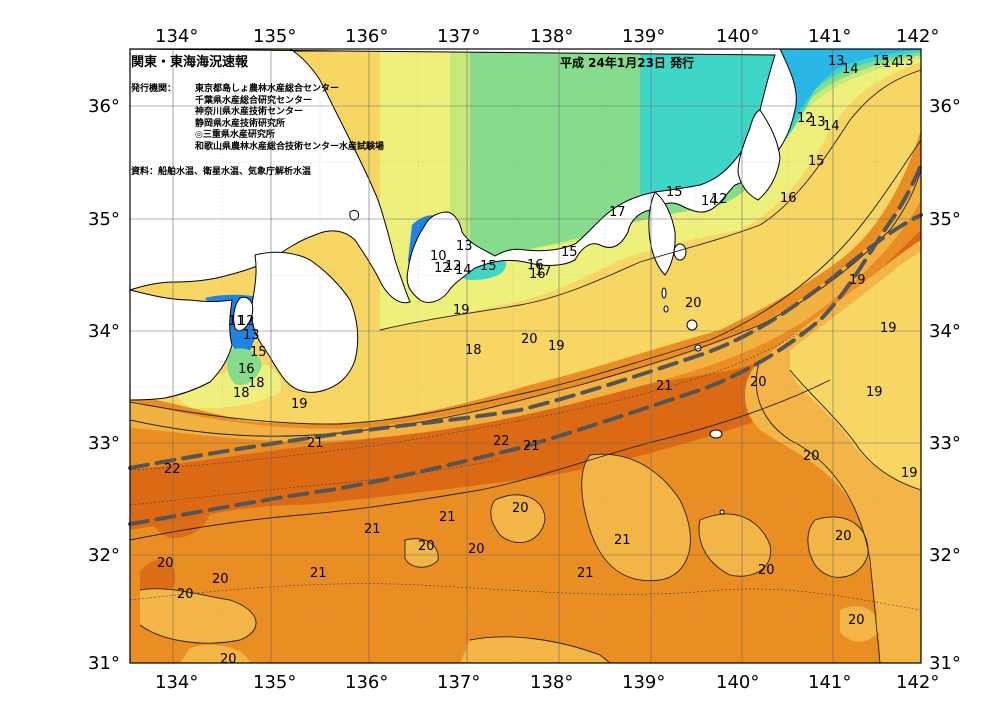 This screenshot has height=709, width=1002. What do you see at coordinates (945, 385) in the screenshot?
I see `lat-labels-right: 36° 35° 34° 33° 32° 31°` at bounding box center [945, 385].